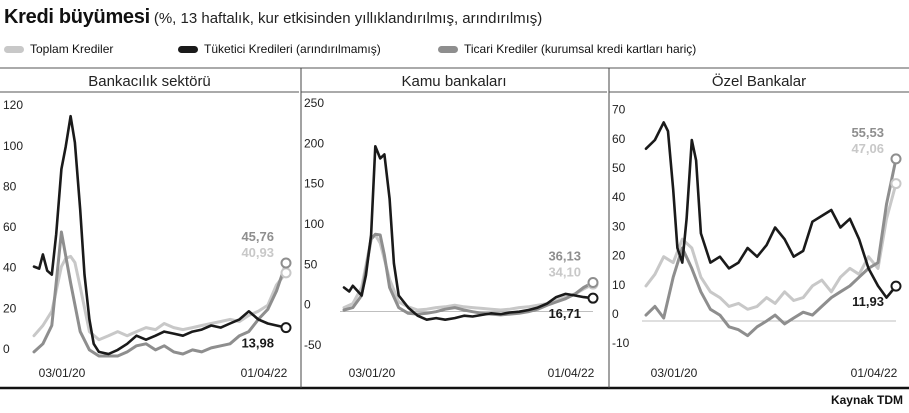 This screenshot has width=909, height=413. I want to click on y-tick-label: 30, so click(619, 226).